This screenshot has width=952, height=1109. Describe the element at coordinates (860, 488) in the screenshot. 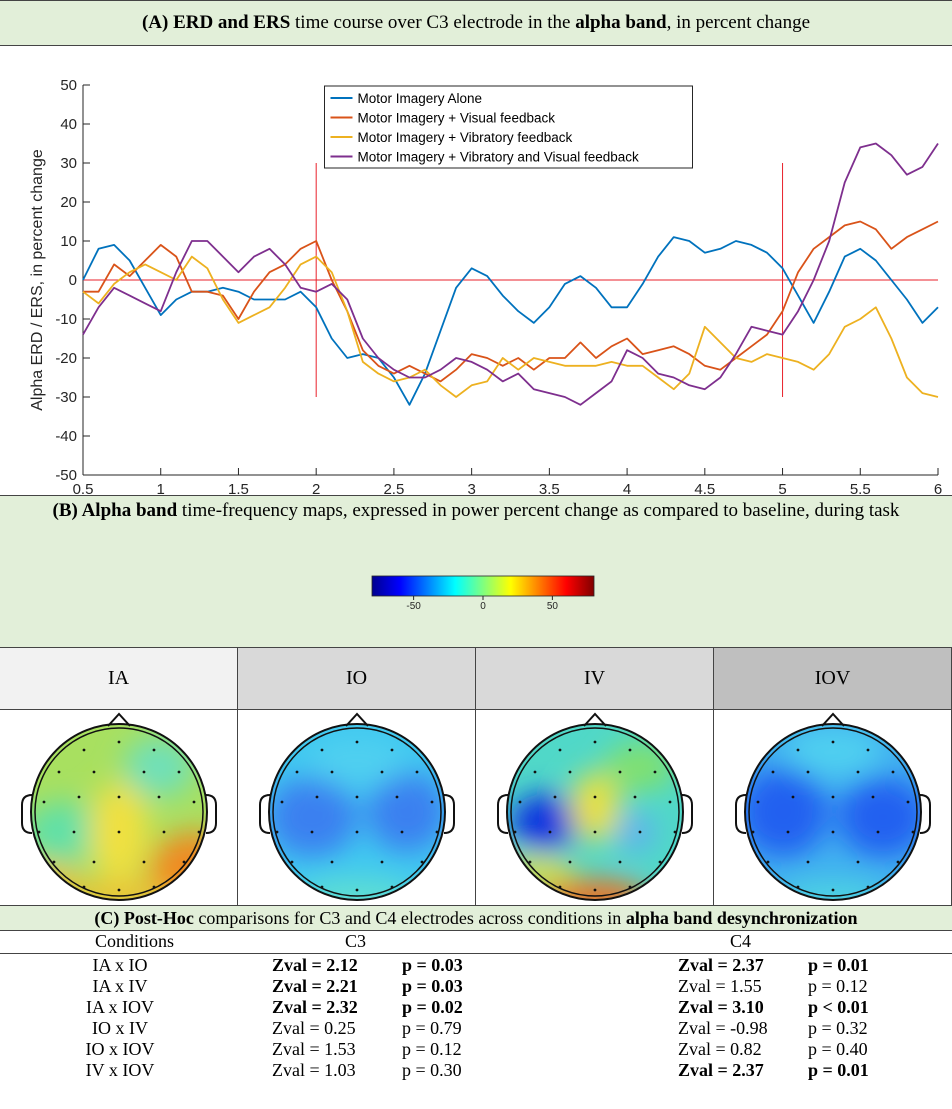

I see `x-tick-label: 5.5` at that location.